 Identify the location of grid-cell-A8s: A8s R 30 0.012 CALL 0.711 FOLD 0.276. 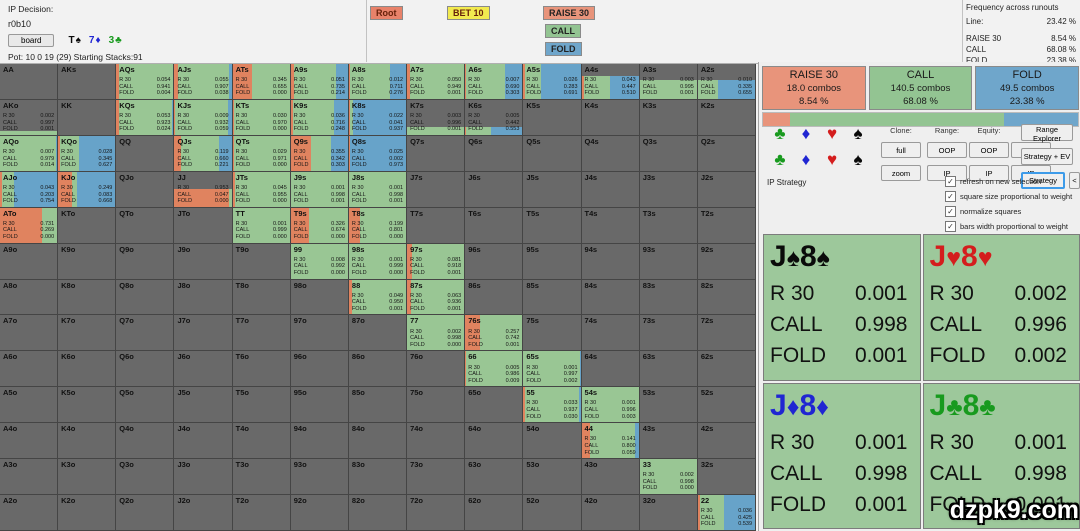
(378, 82).